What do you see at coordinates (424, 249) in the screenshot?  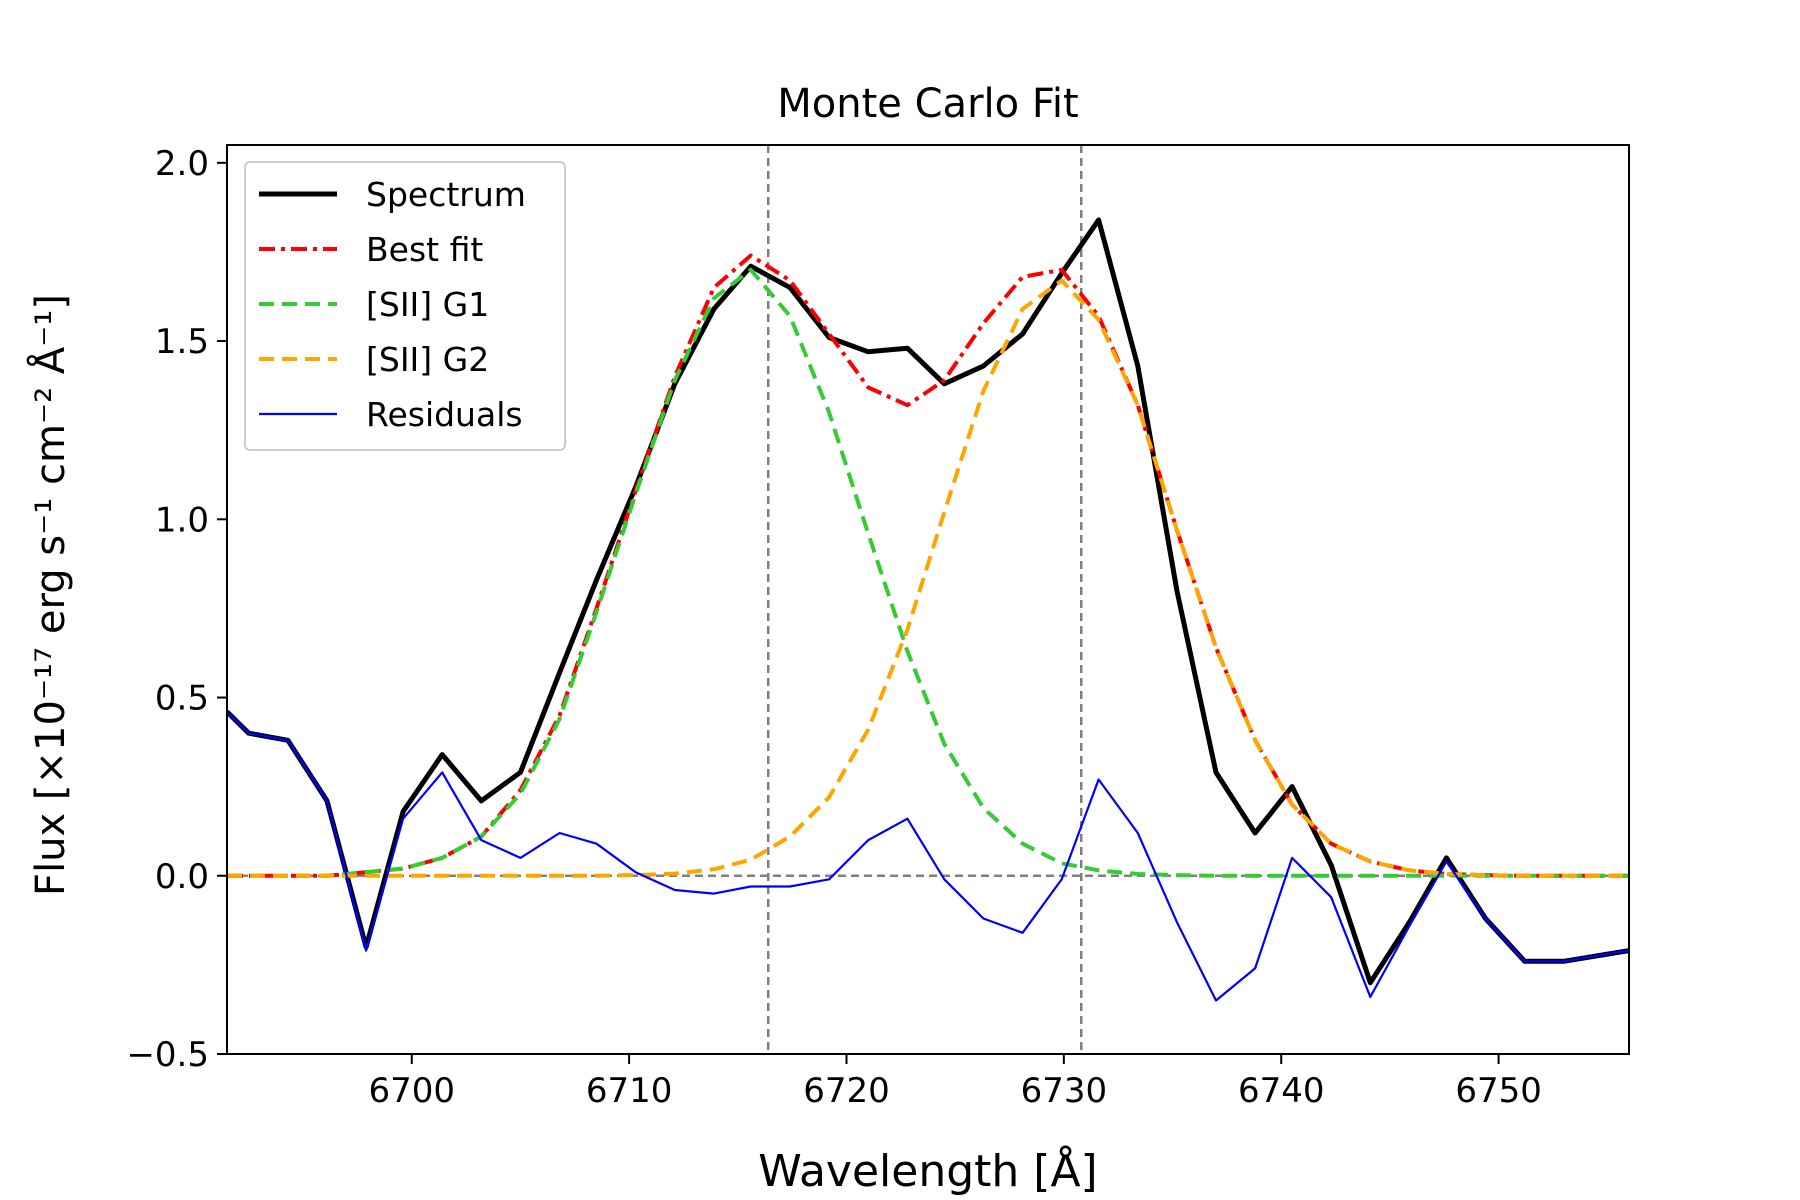 I see `legend-label-2: Best fit` at bounding box center [424, 249].